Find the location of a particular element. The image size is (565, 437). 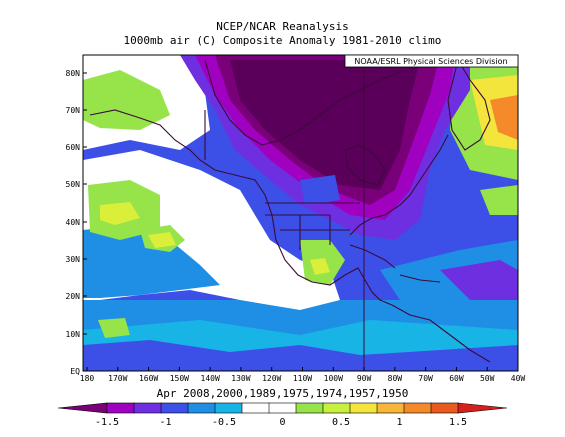

lat-label: 40N is located at coordinates (73, 222).